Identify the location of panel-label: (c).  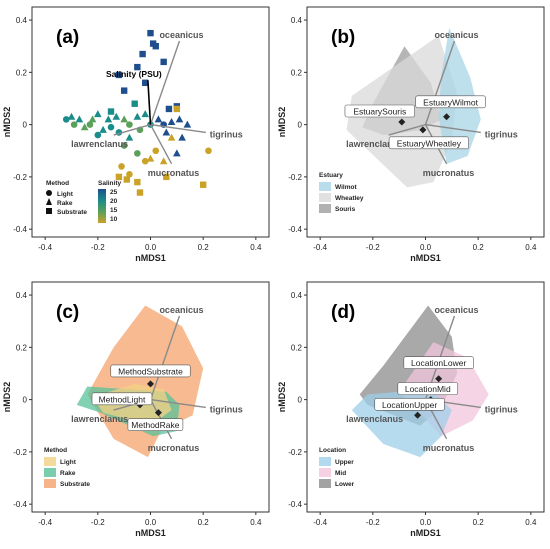
(67, 312).